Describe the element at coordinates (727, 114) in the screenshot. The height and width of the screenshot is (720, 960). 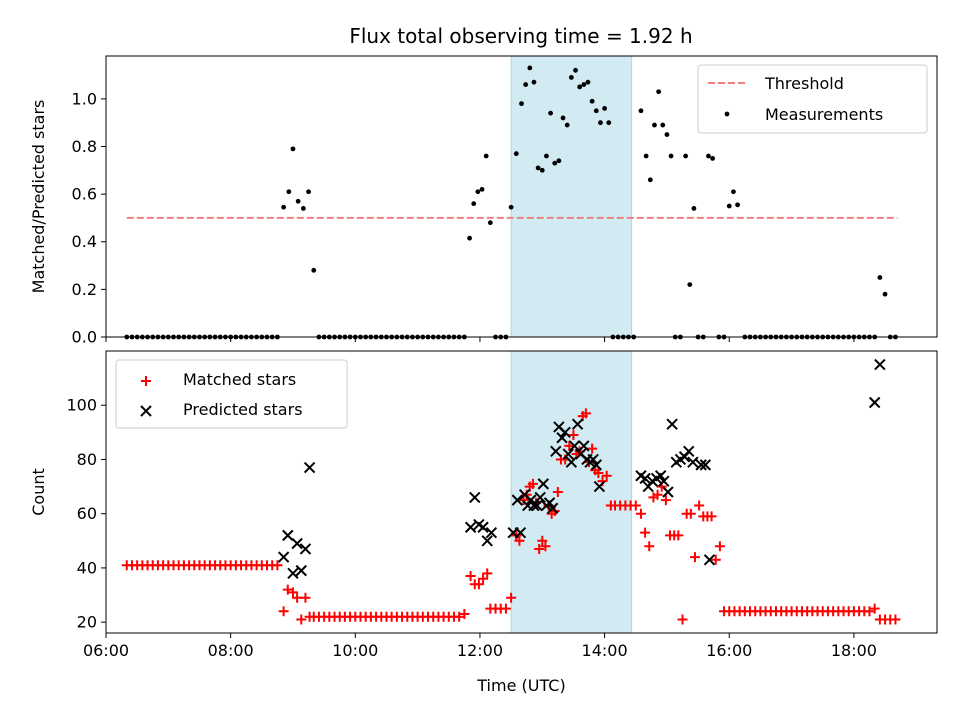
I see `legend-measurements-swatch` at that location.